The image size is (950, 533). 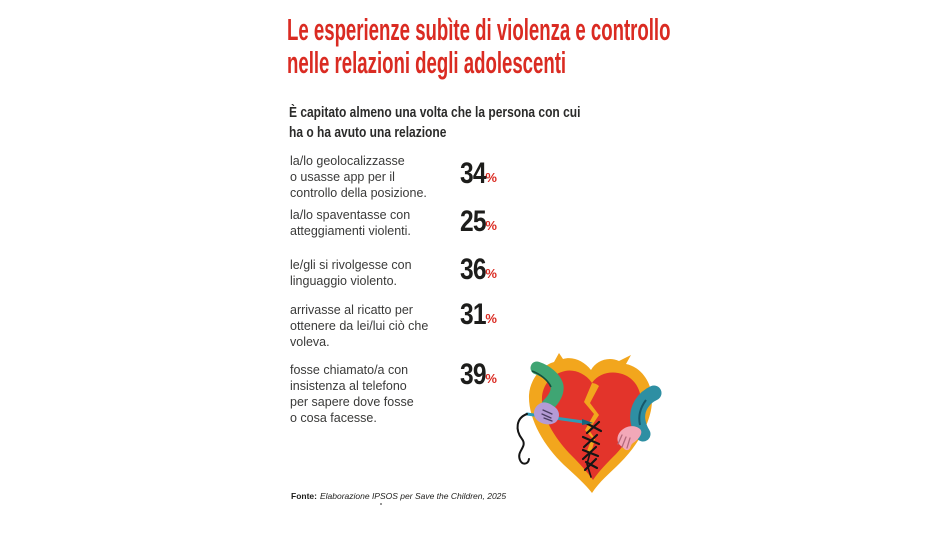 I want to click on stat-line: atteggiamenti violenti., so click(x=350, y=231).